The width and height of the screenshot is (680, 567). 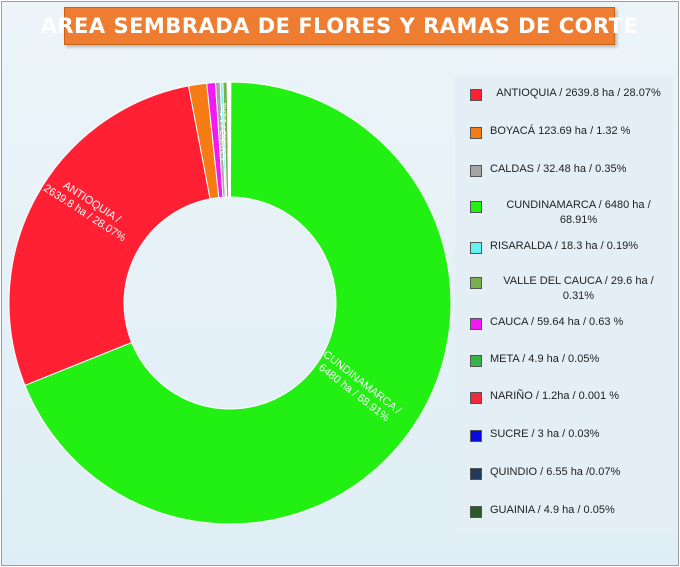 What do you see at coordinates (557, 322) in the screenshot?
I see `legend-label: CAUCA / 59.64 ha / 0.63 %` at bounding box center [557, 322].